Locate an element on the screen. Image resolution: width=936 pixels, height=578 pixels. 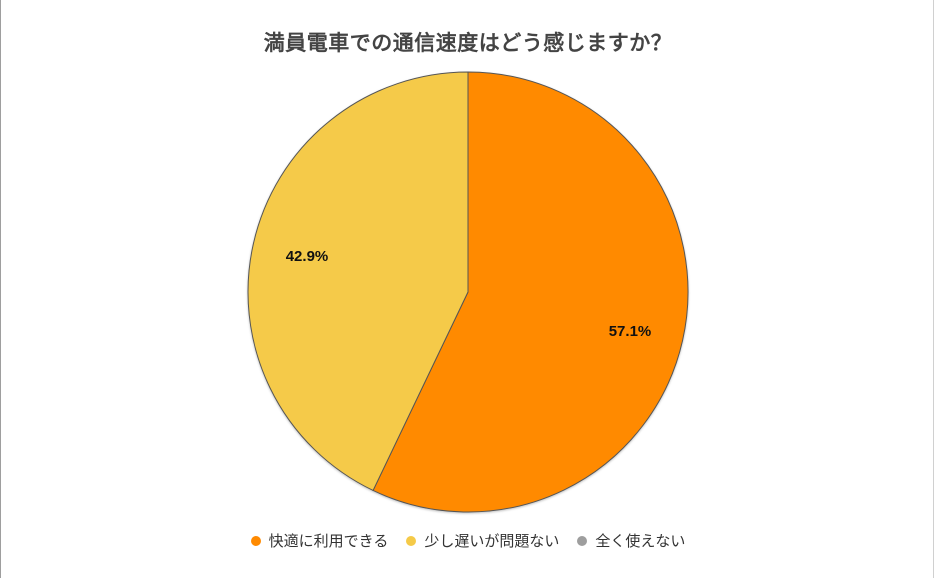
chart-title: 満員電車での通信速度はどう感じますか？ is located at coordinates (468, 43).